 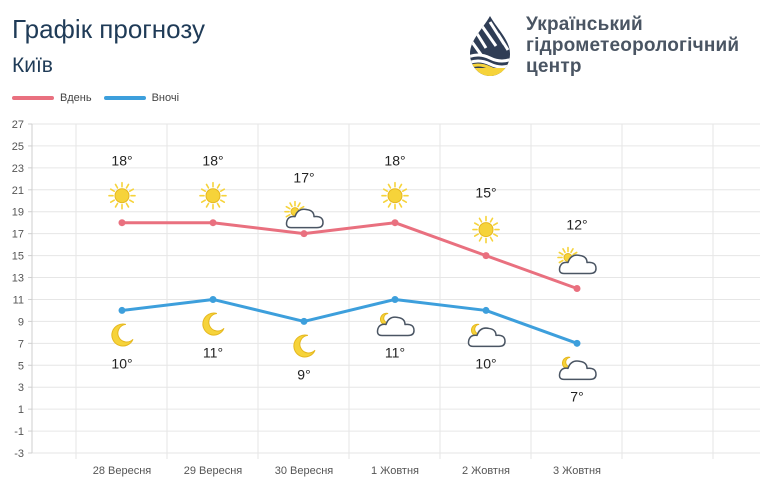 What do you see at coordinates (576, 396) in the screenshot?
I see `data-label-night: 7°` at bounding box center [576, 396].